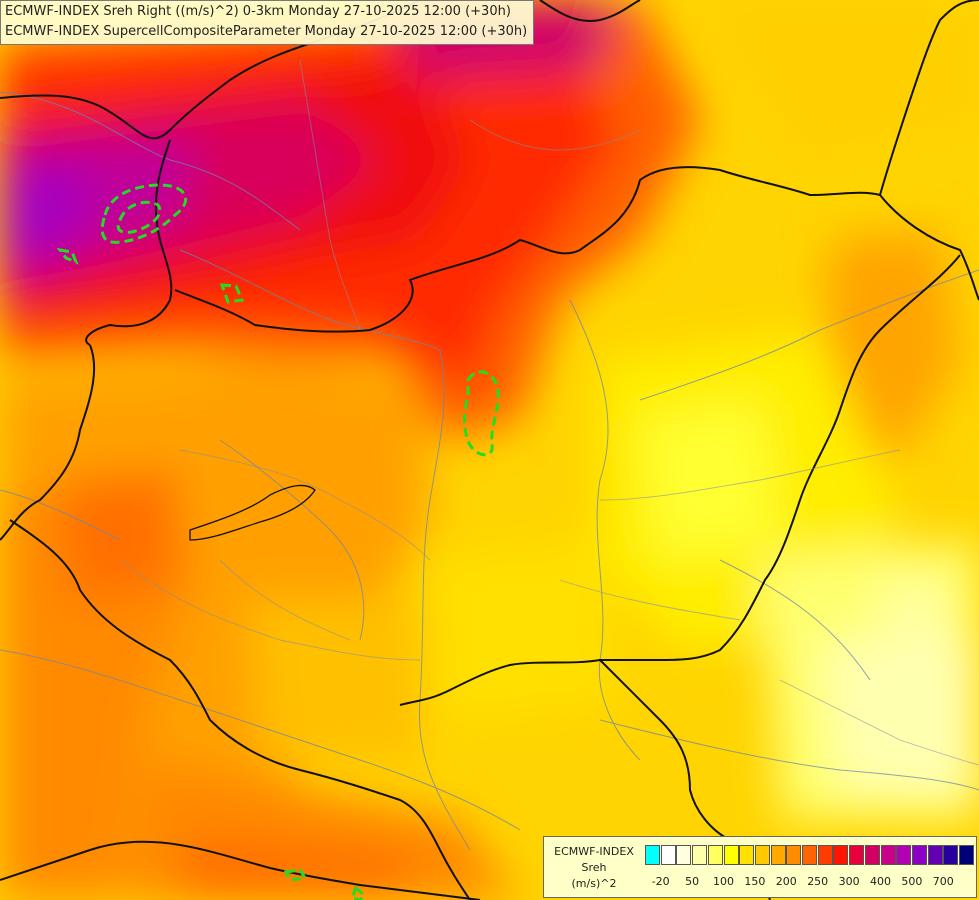 The image size is (979, 900). I want to click on legend-source: ECMWF-INDEX, so click(594, 851).